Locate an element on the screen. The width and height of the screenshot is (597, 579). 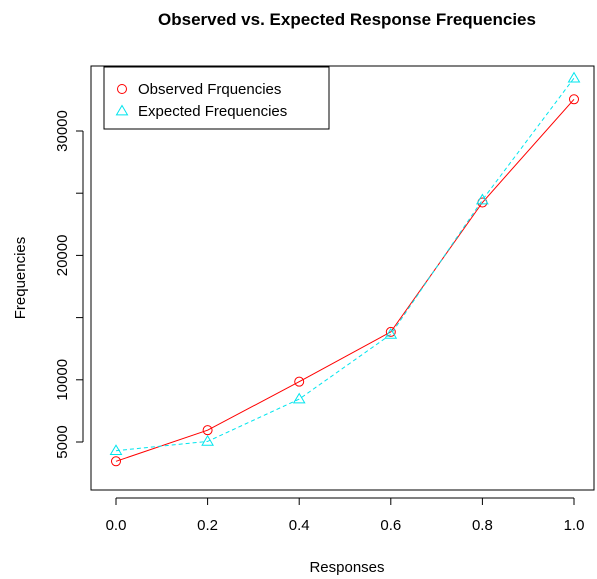
x-tick-label: 0.0 is located at coordinates (116, 525).